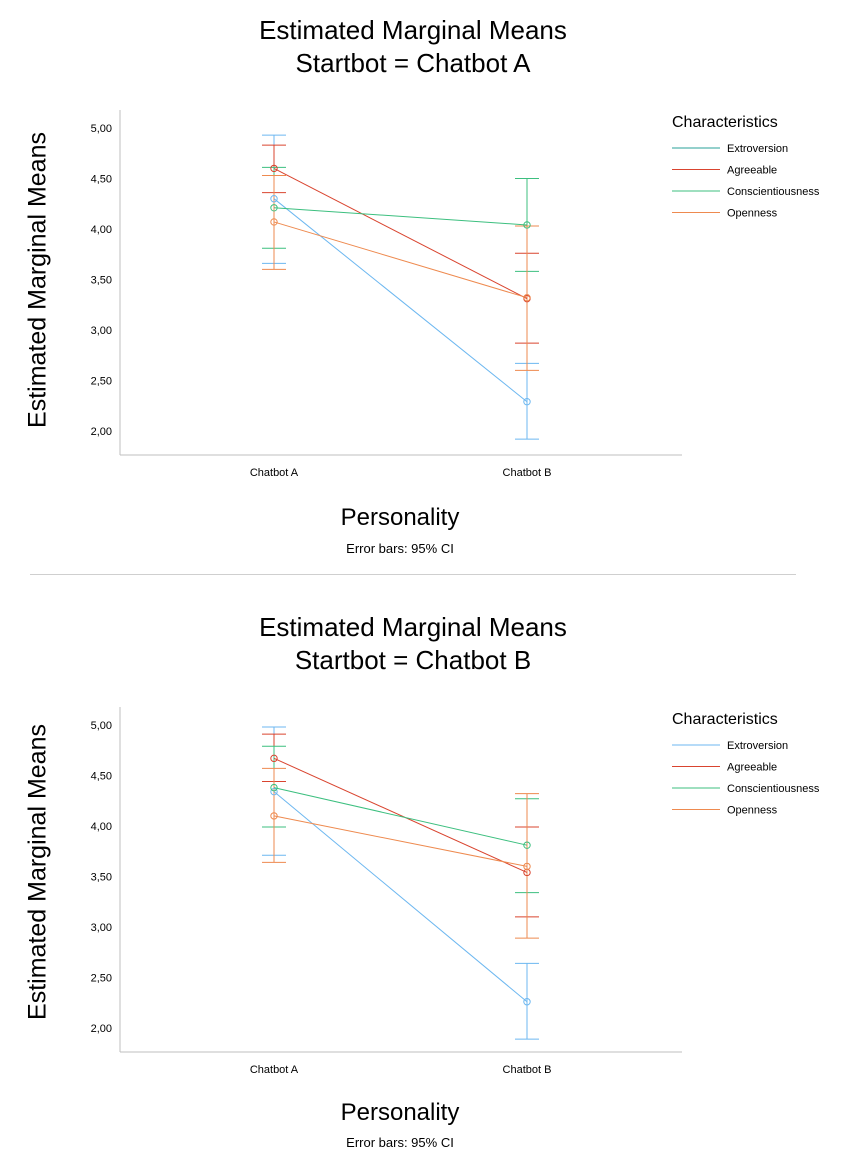 The width and height of the screenshot is (843, 1169). I want to click on chart-subtitle: Startbot = Chatbot A, so click(413, 63).